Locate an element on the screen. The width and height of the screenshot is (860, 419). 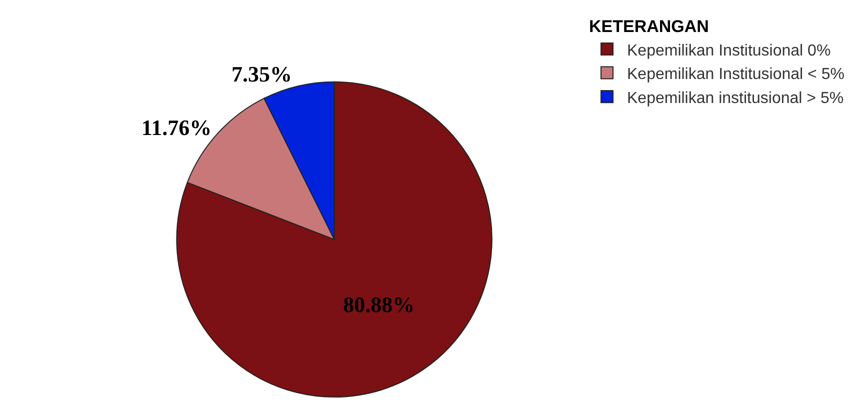
data-label: 11.76% is located at coordinates (176, 127).